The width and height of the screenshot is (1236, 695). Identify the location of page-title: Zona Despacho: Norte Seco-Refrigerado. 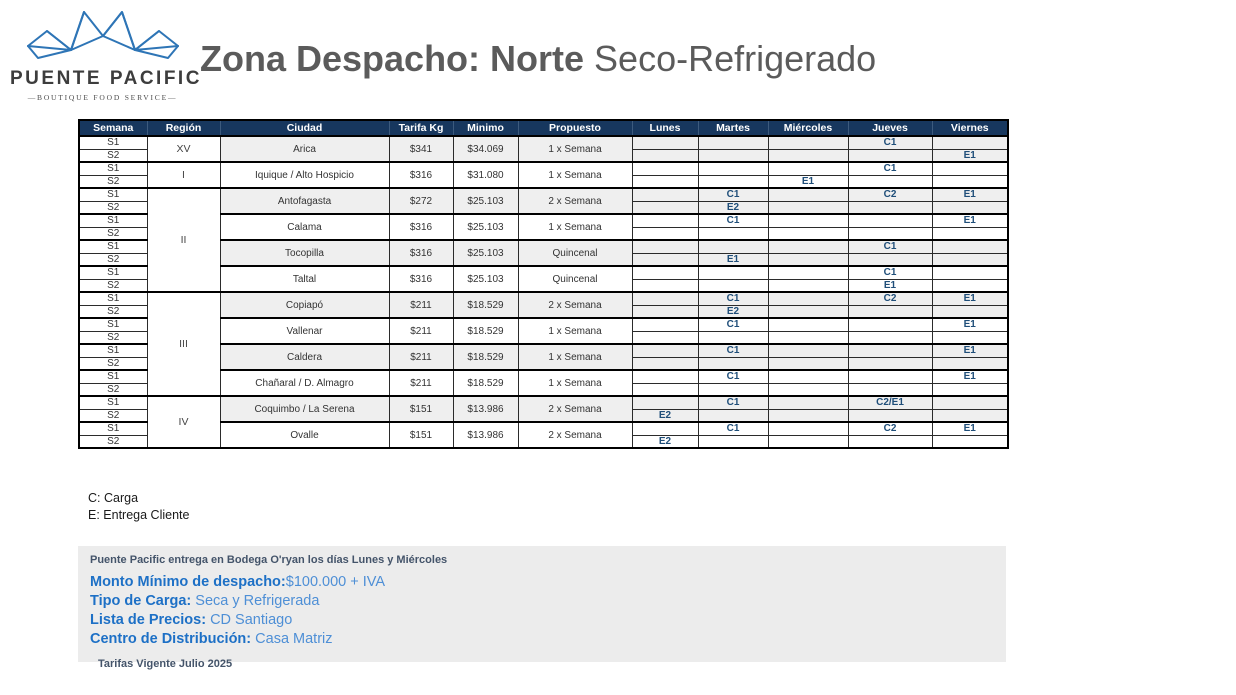
(538, 59).